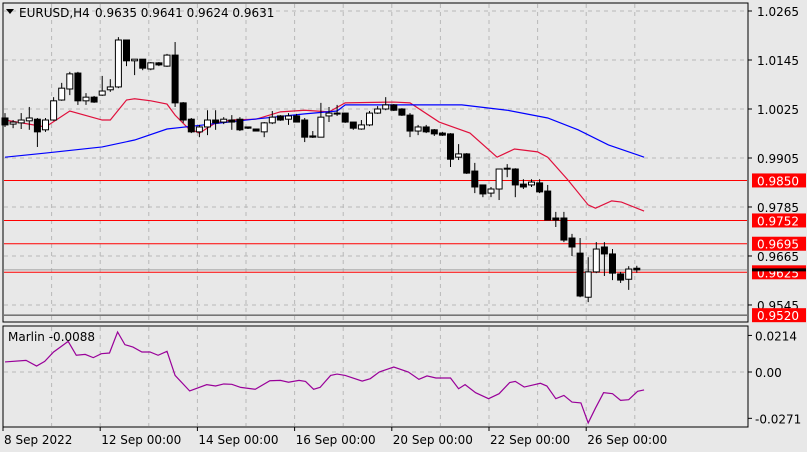  Describe the element at coordinates (530, 440) in the screenshot. I see `time-tick-label: 22 Sep 00:00` at that location.